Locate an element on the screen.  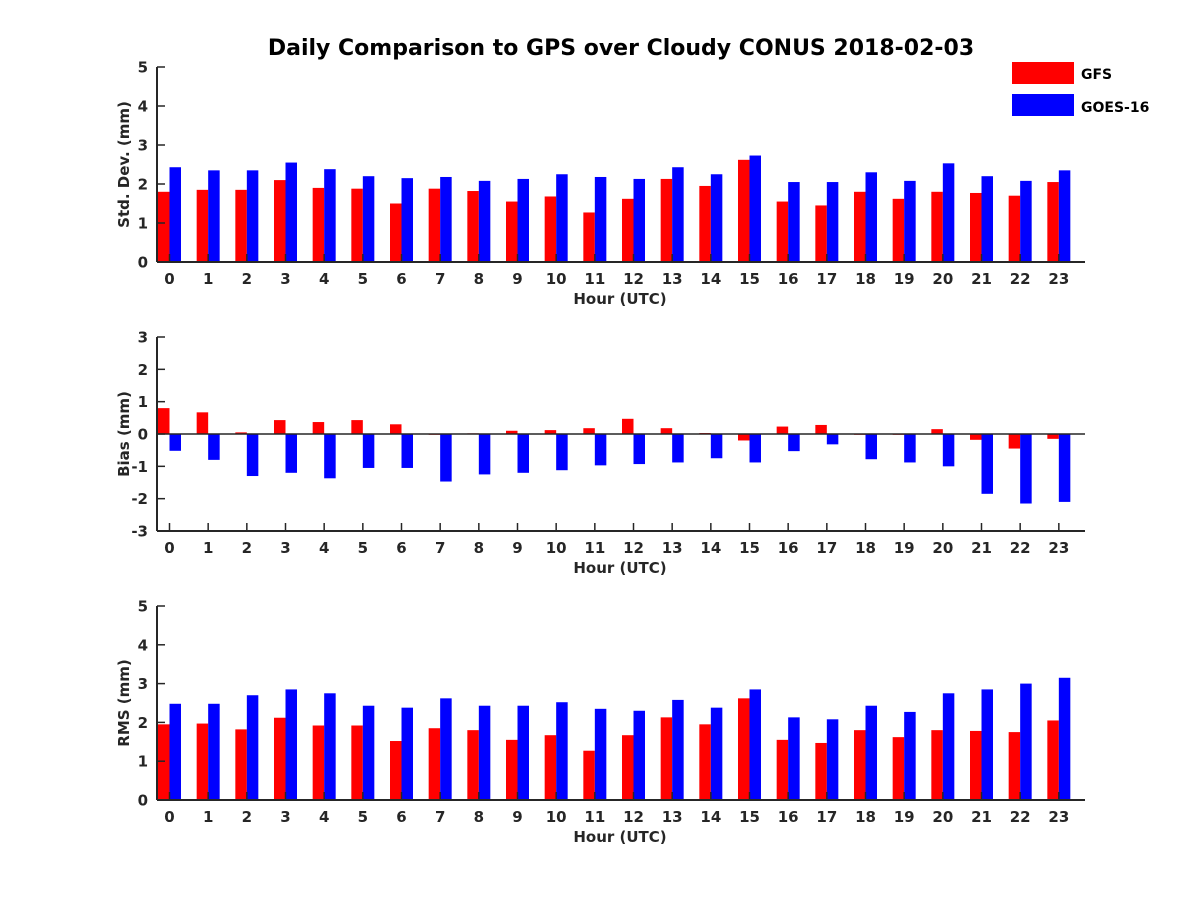
x-tick-label: 20 is located at coordinates (942, 817).